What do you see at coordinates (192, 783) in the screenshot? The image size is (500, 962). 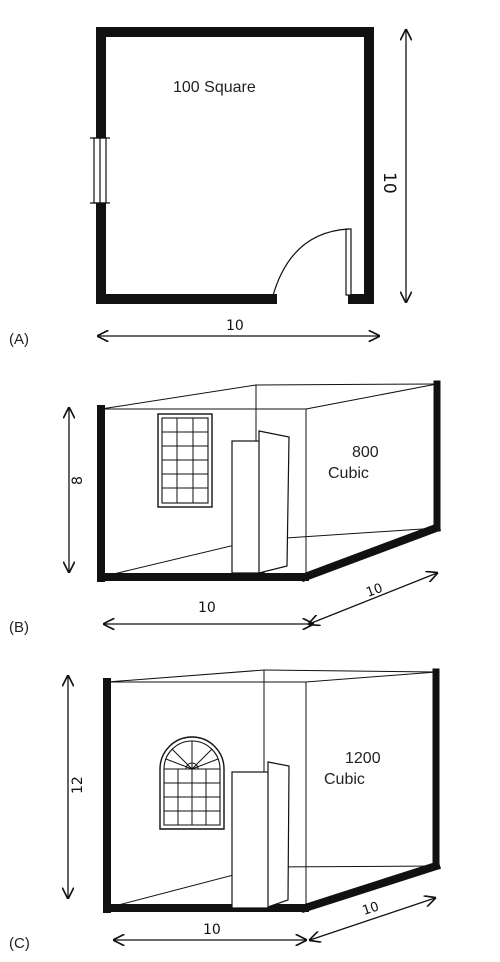 I see `room-c-arched-window` at bounding box center [192, 783].